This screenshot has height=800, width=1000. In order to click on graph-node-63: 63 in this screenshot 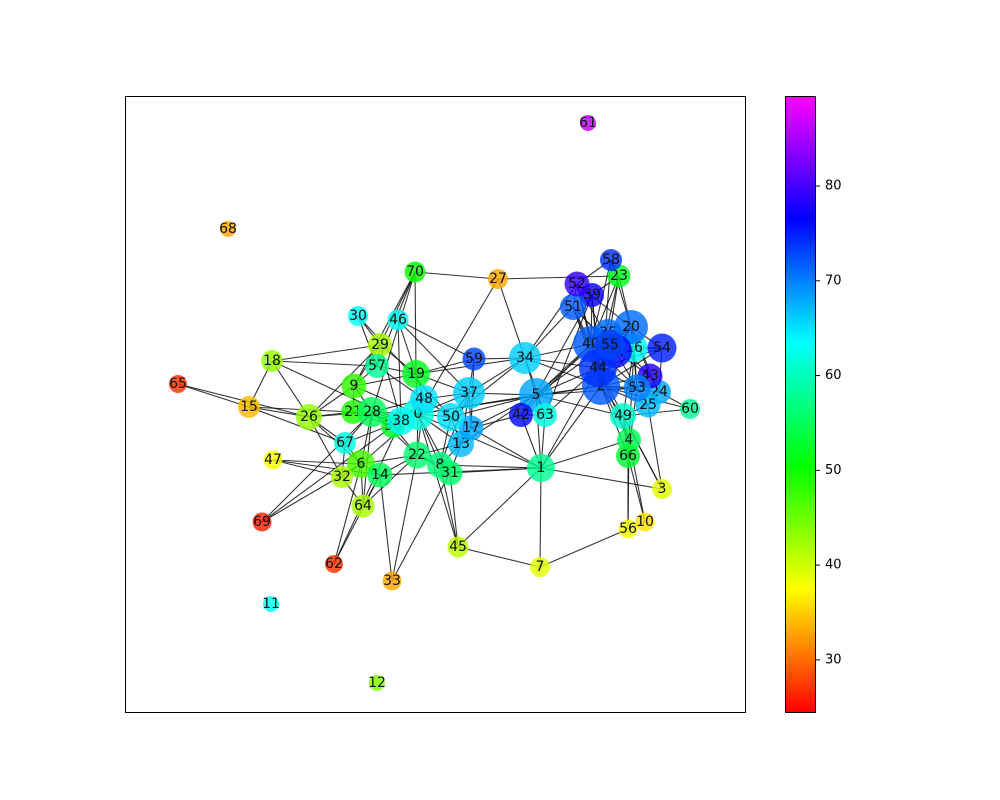, I will do `click(545, 415)`.